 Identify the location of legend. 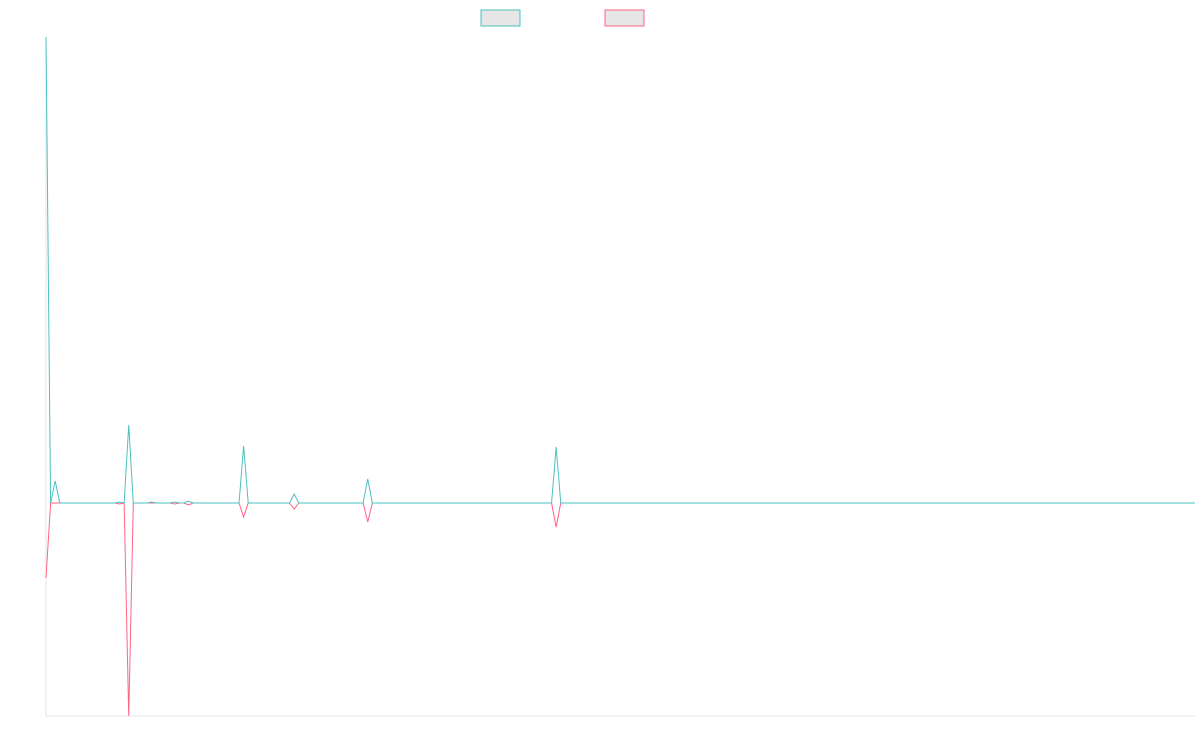
(562, 18).